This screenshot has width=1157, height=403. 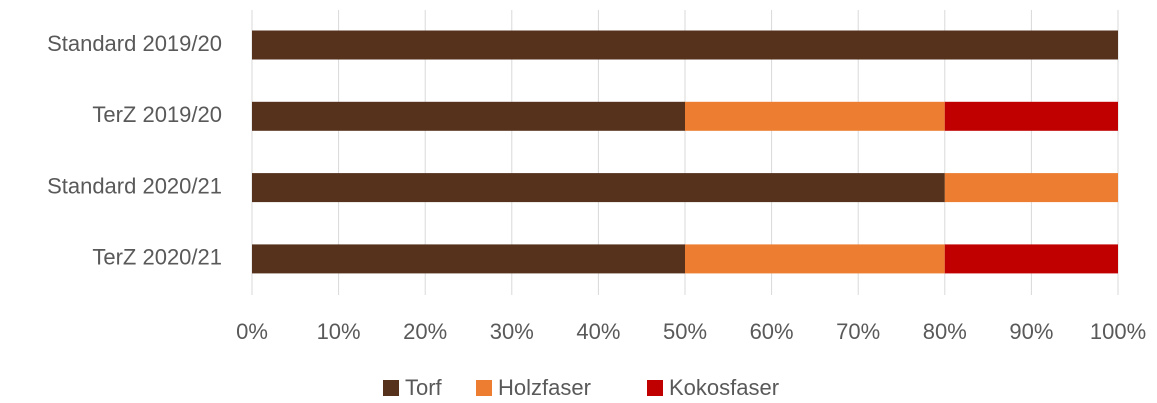 I want to click on x-tick-label: 50%, so click(x=685, y=331).